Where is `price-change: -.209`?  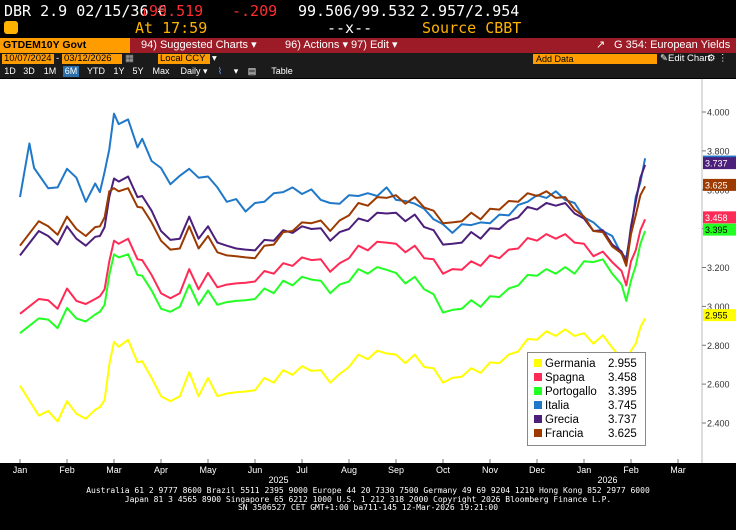
price-change: -.209 is located at coordinates (255, 11).